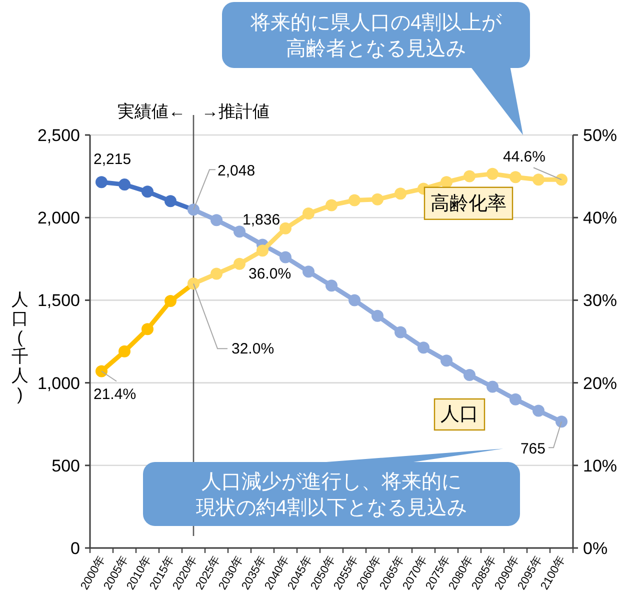  What do you see at coordinates (253, 349) in the screenshot?
I see `data-label: 32.0%` at bounding box center [253, 349].